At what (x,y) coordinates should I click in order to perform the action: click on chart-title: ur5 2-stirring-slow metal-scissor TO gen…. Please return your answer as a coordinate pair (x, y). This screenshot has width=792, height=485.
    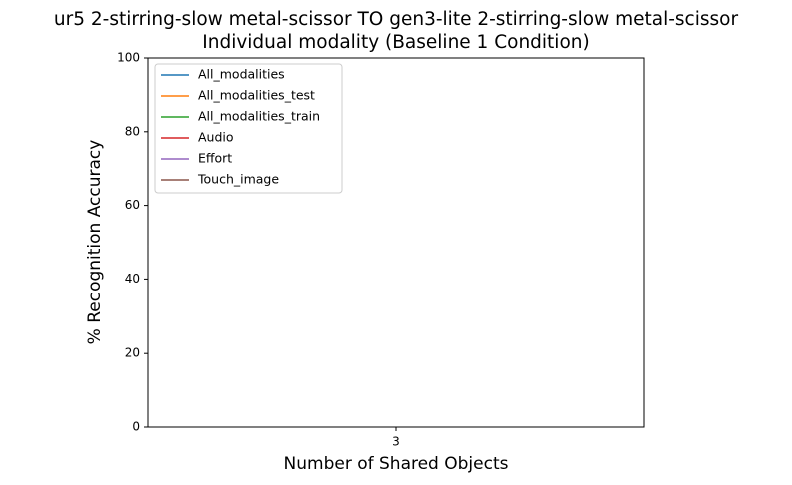
    Looking at the image, I should click on (396, 19).